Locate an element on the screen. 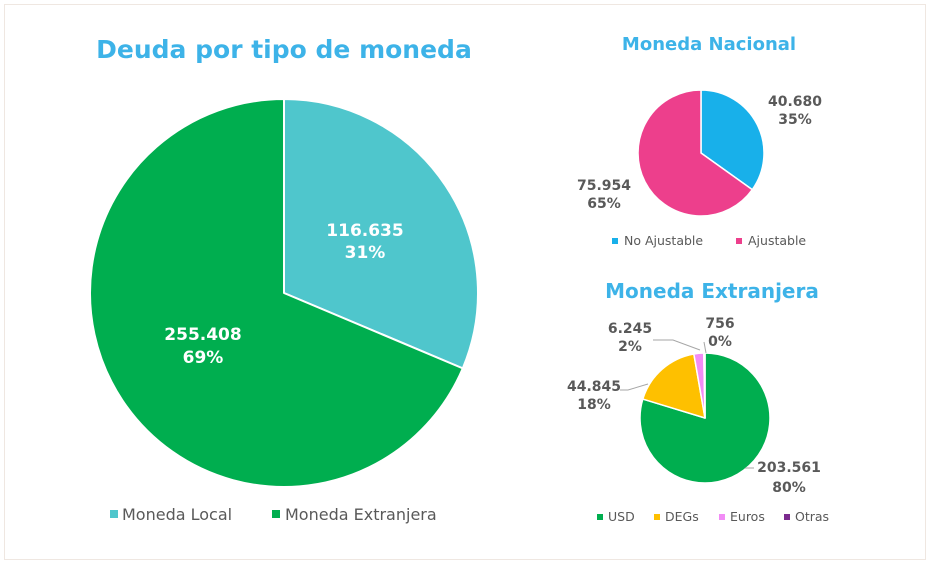 Image resolution: width=932 pixels, height=566 pixels. extranjera-label-value-usd: 203.561 is located at coordinates (789, 468).